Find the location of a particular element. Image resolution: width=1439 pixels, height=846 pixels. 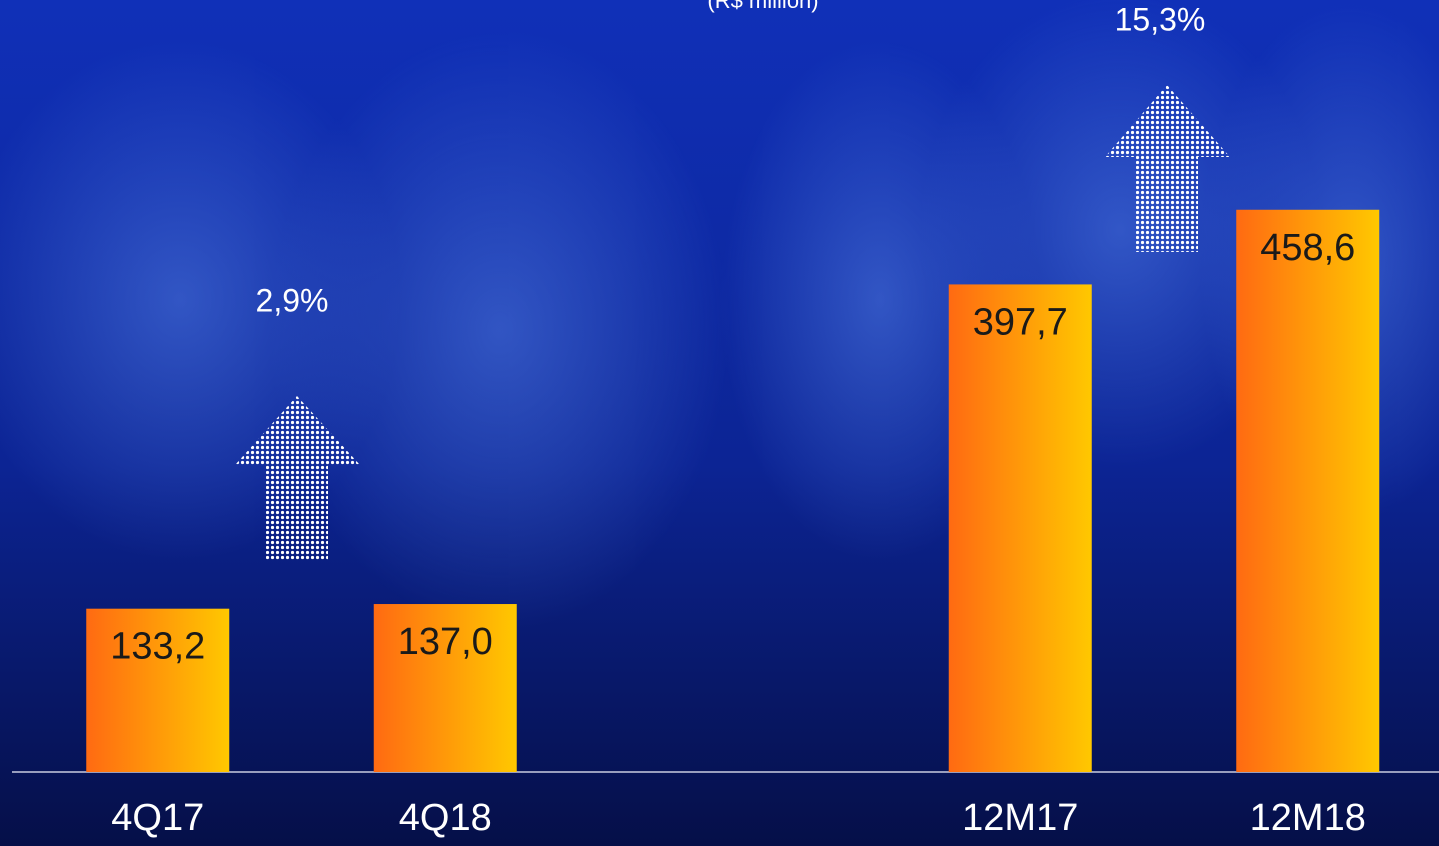

x-tick-label: 12M18 is located at coordinates (1308, 818).